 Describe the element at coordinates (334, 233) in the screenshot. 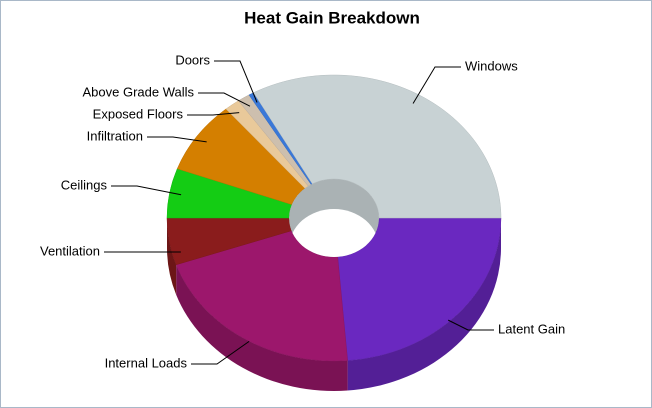

I see `hole-floor` at that location.